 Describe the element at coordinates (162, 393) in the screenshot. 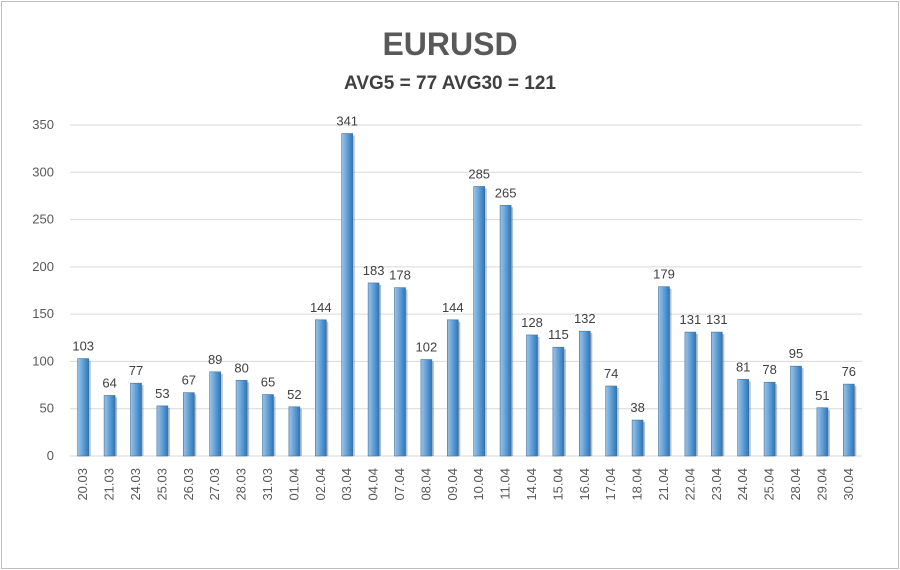

I see `data-label: 53` at that location.